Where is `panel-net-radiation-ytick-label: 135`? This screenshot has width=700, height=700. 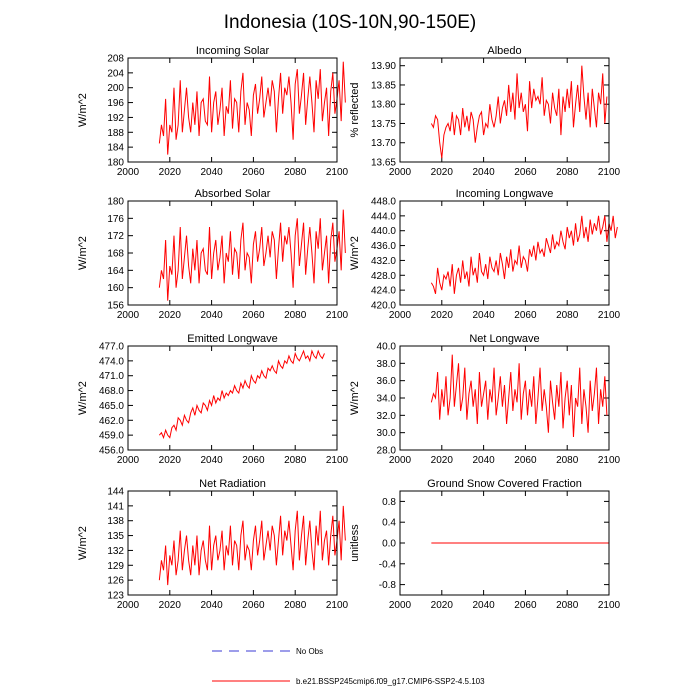
panel-net-radiation-ytick-label: 135 is located at coordinates (115, 536).